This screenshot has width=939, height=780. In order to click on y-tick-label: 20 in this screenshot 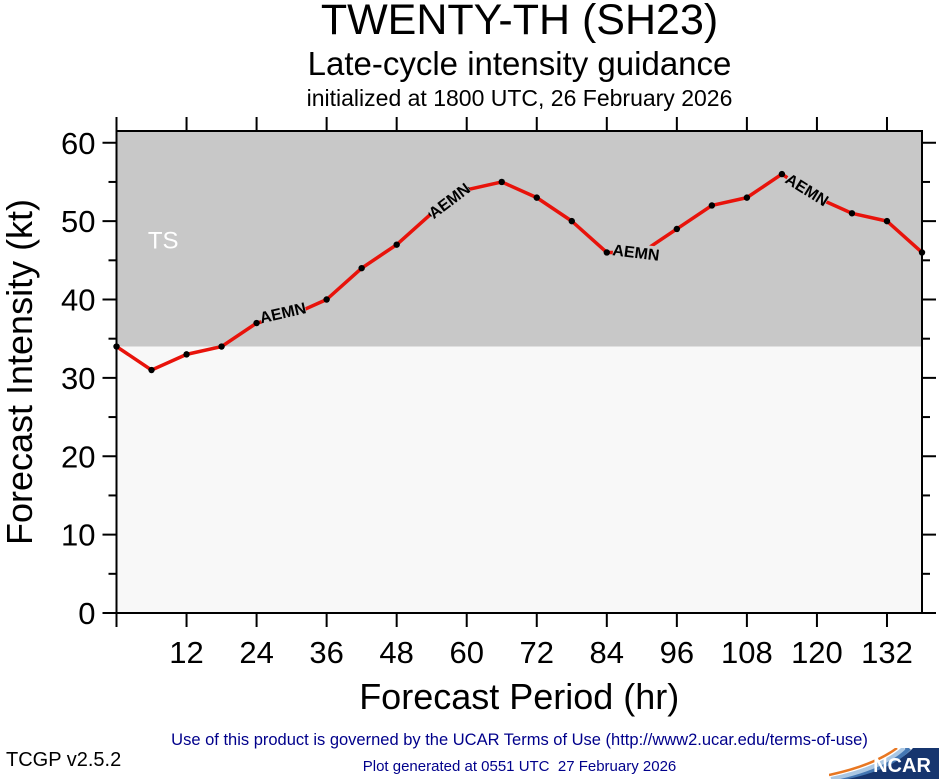, I will do `click(78, 456)`.